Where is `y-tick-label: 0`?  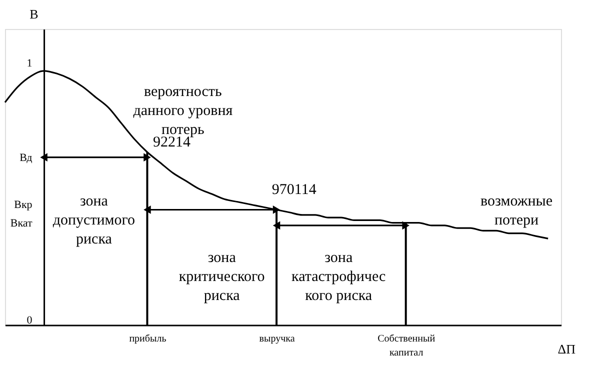
y-tick-label: 0 is located at coordinates (29, 320).